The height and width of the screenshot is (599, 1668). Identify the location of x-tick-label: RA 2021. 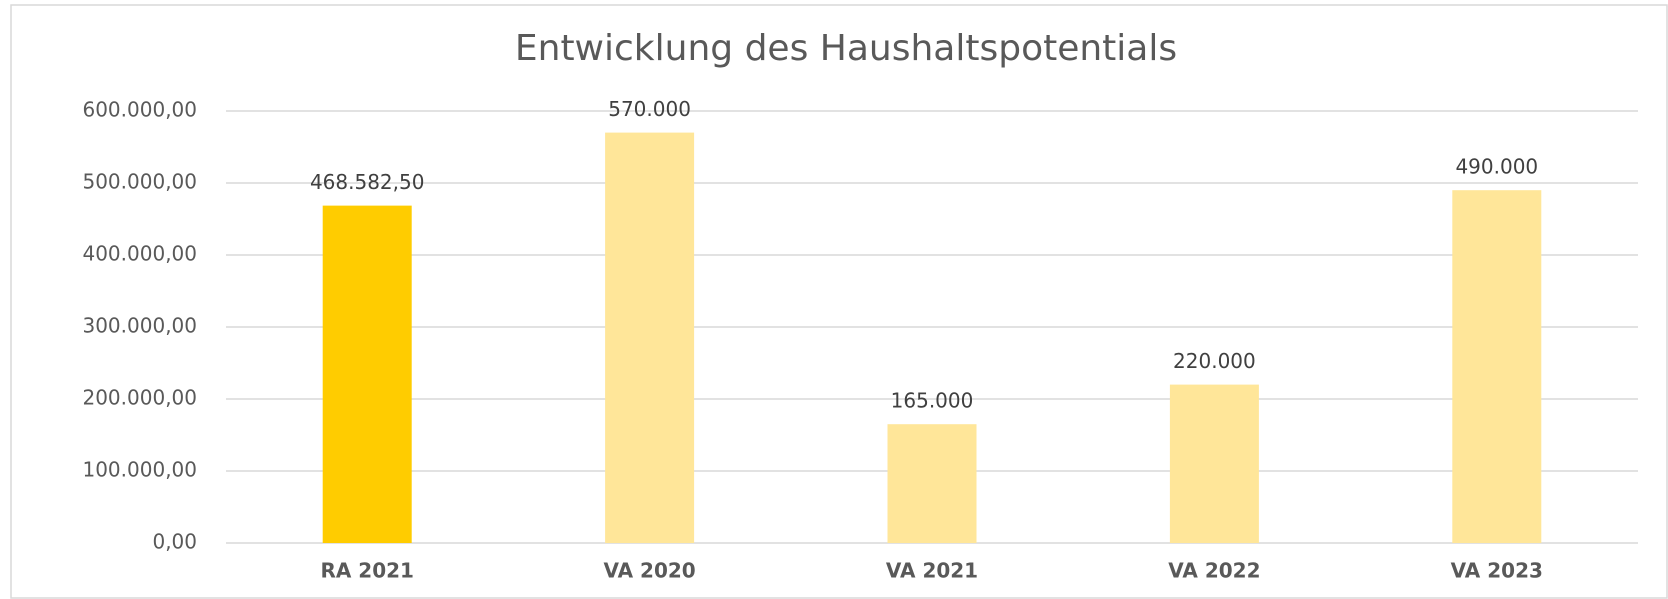
(367, 571).